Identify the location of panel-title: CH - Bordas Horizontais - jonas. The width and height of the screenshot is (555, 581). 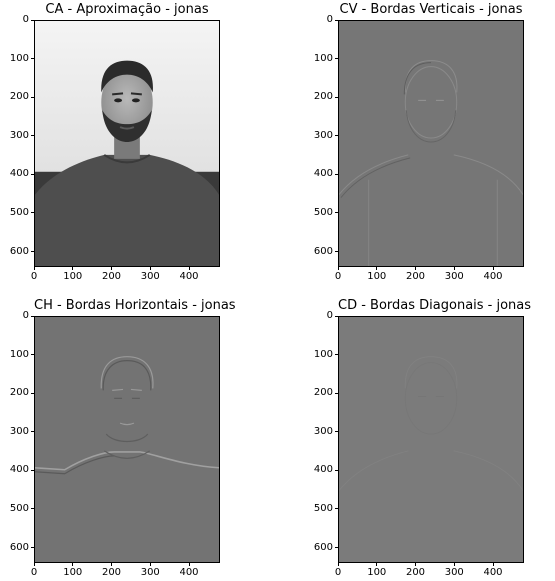
(135, 305).